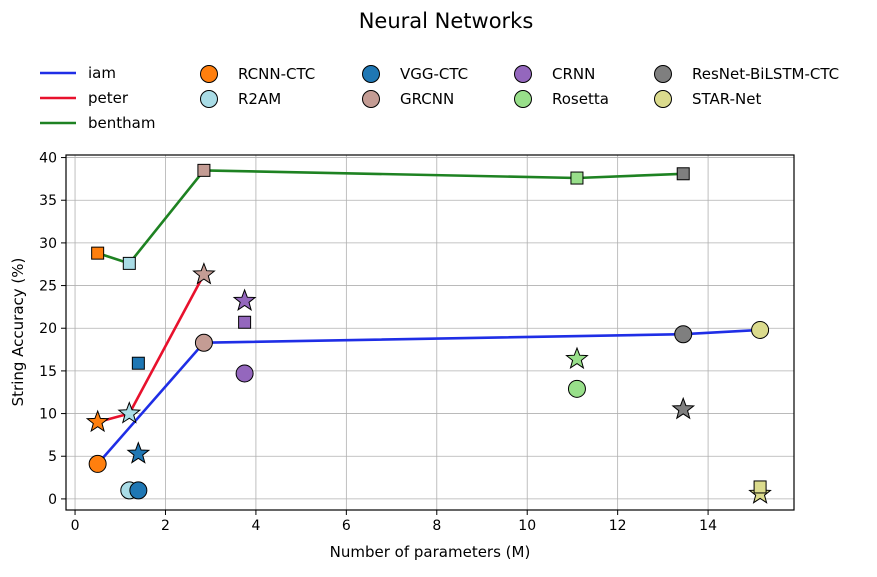 Image resolution: width=877 pixels, height=577 pixels. I want to click on y-tick-label: 25, so click(48, 287).